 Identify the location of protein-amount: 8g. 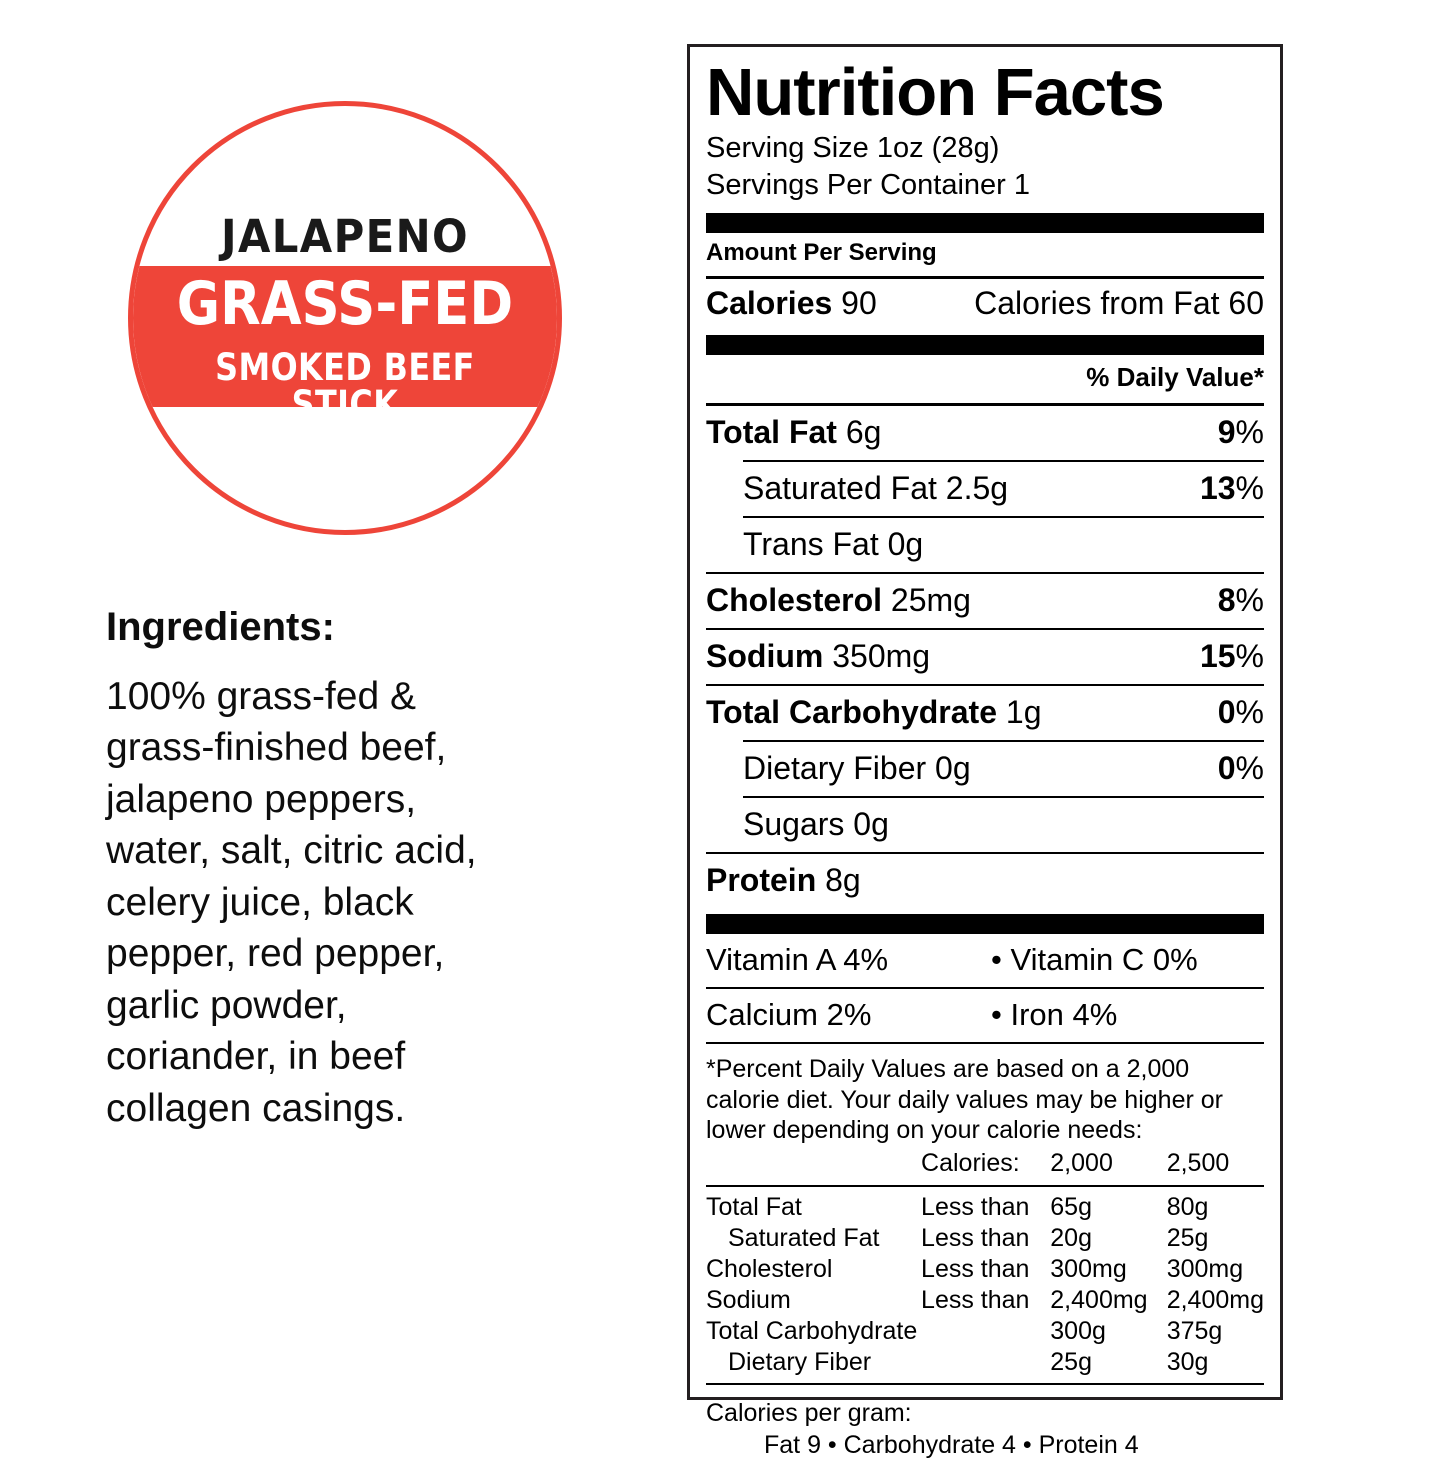
(838, 880).